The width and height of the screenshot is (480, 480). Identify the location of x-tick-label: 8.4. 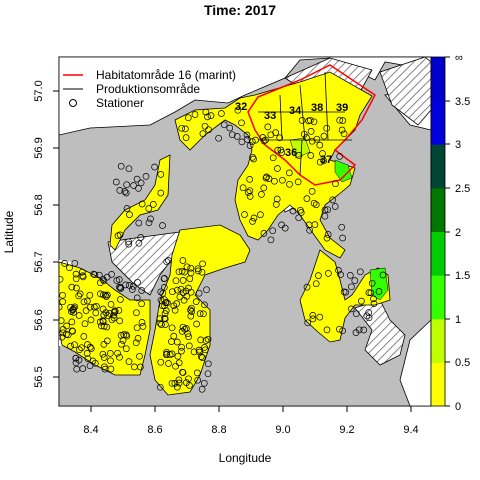
(90, 430).